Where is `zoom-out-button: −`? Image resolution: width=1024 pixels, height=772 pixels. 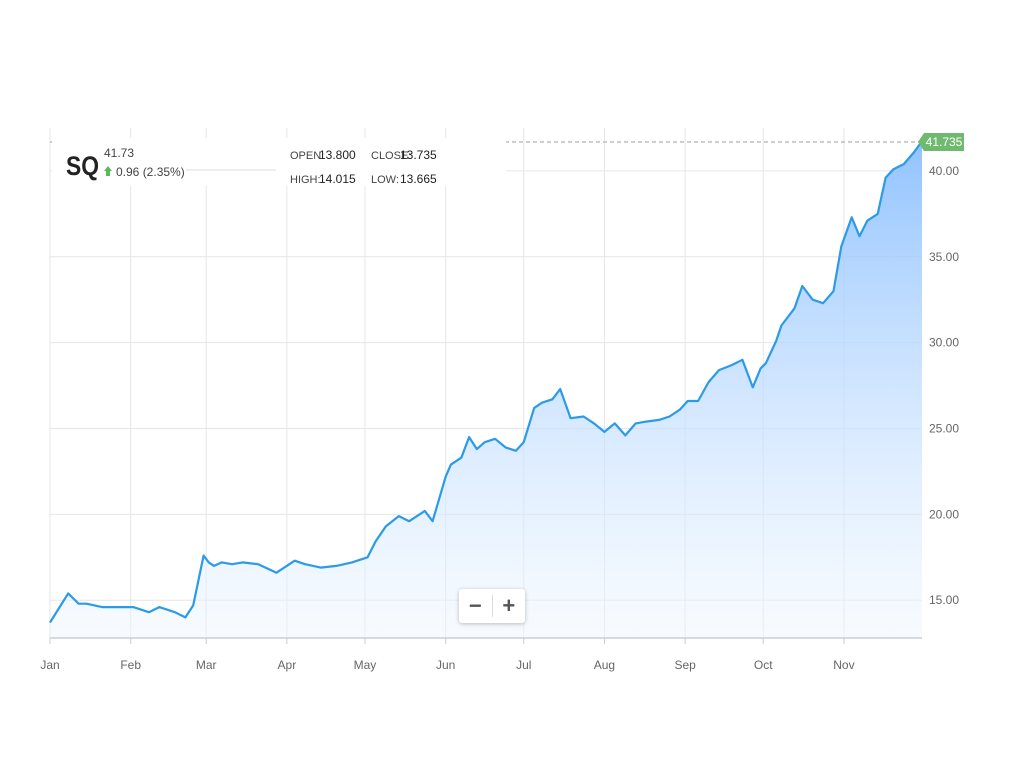 zoom-out-button: − is located at coordinates (475, 605).